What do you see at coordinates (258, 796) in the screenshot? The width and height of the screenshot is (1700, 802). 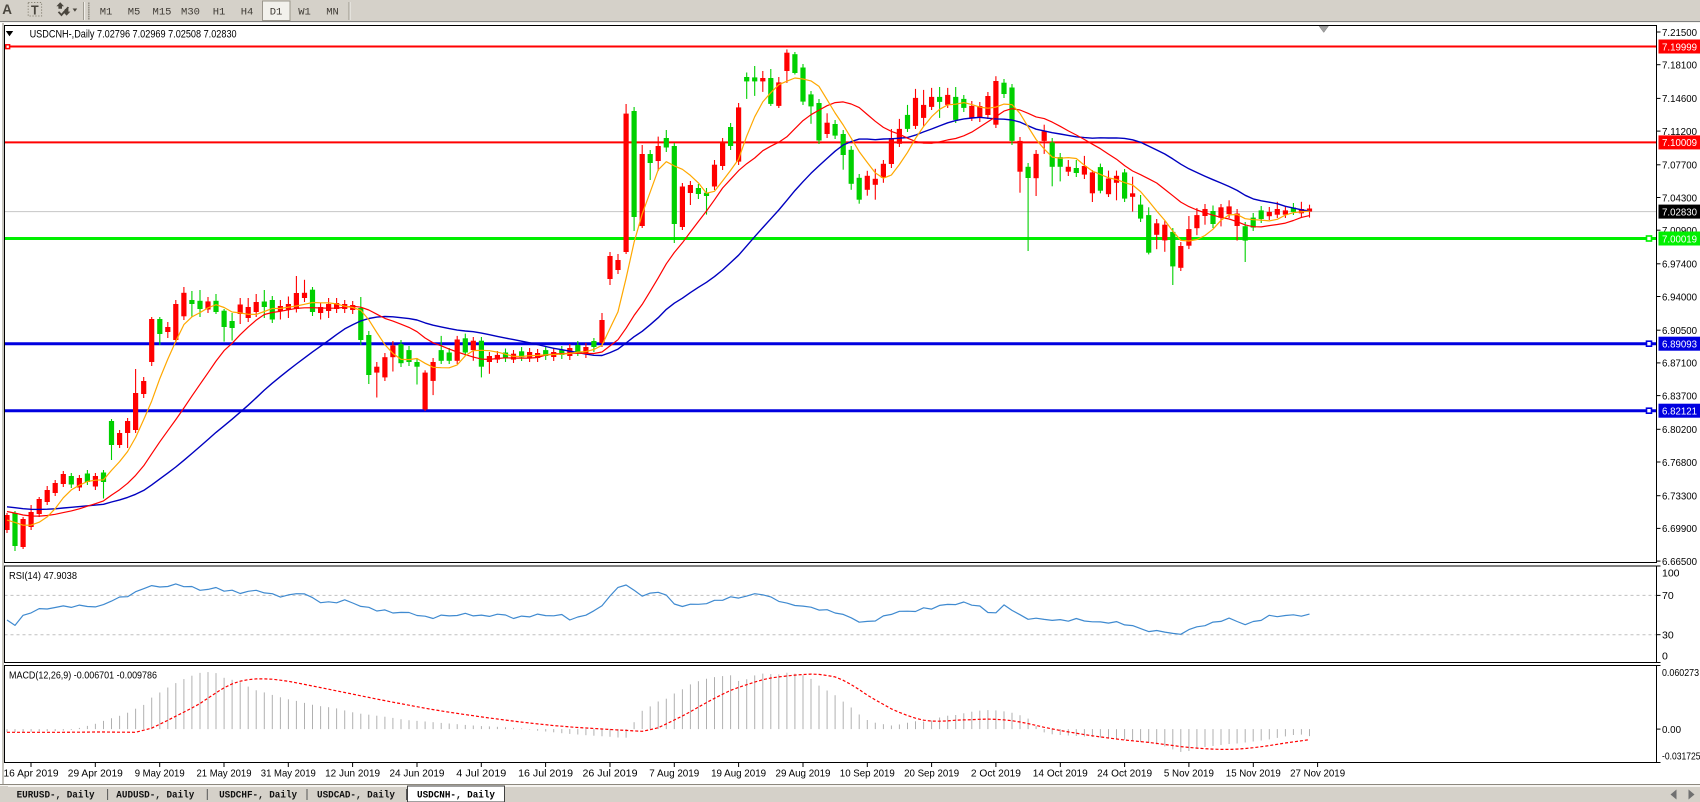 I see `svg-text: USDCHF-, Daily` at bounding box center [258, 796].